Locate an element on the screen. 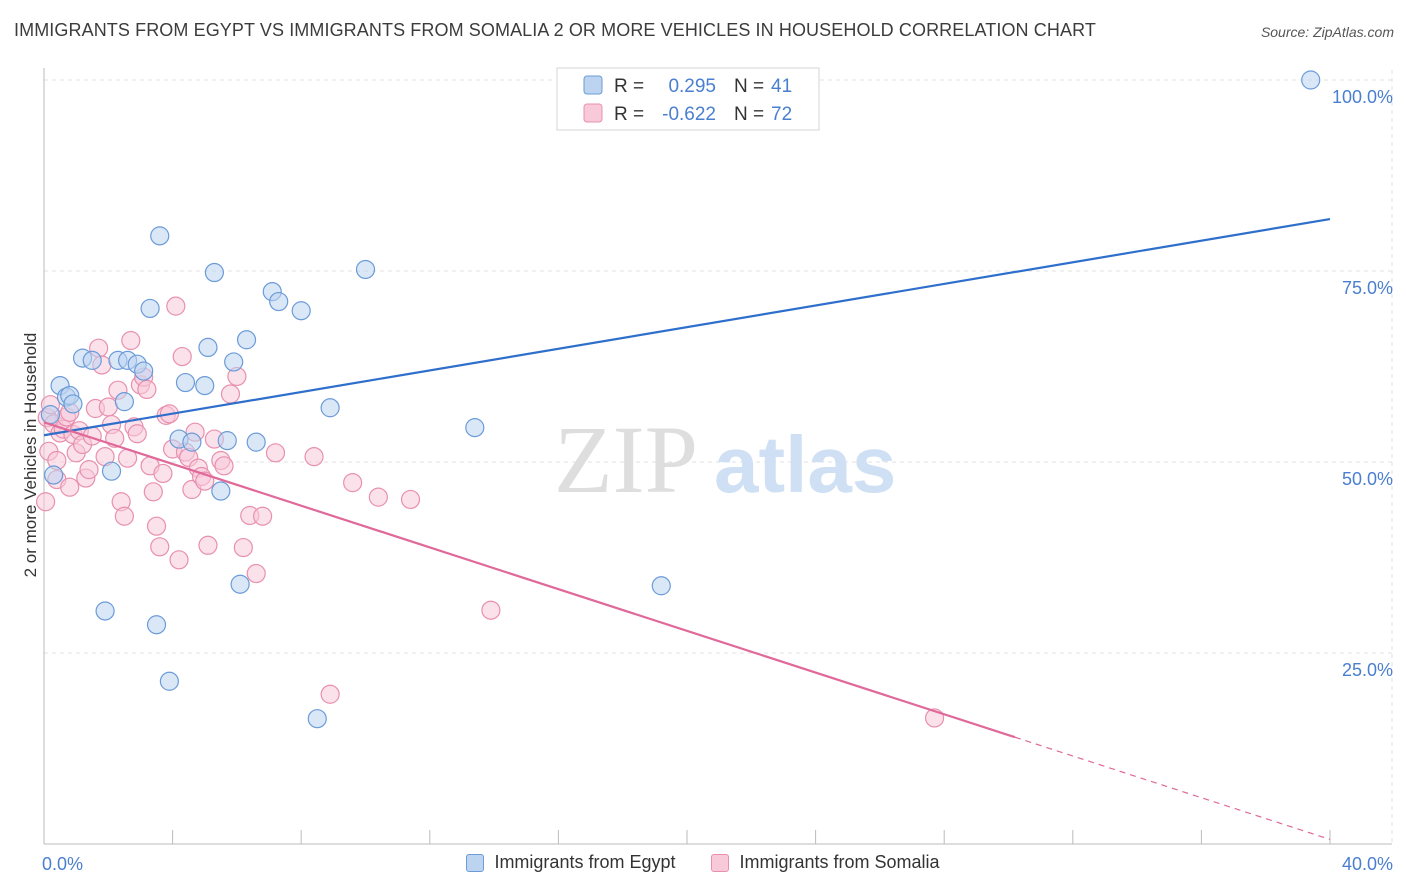  legend-n-value-1: 72 is located at coordinates (781, 114).